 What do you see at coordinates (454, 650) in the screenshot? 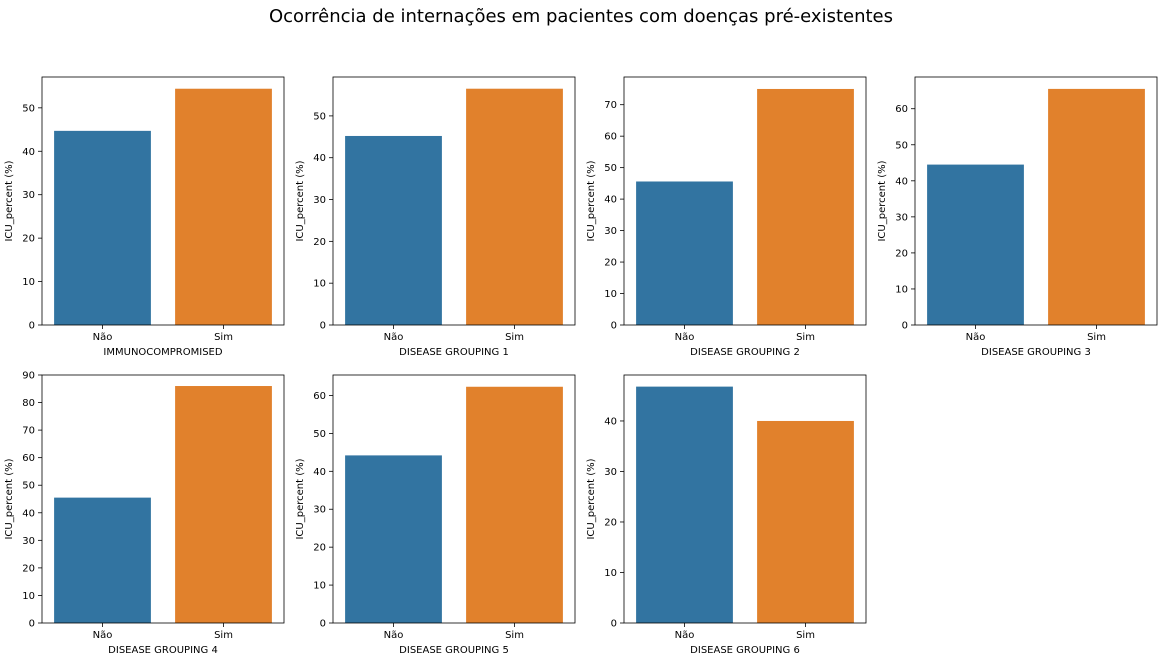
I see `x-axis-label: DISEASE GROUPING 5` at bounding box center [454, 650].